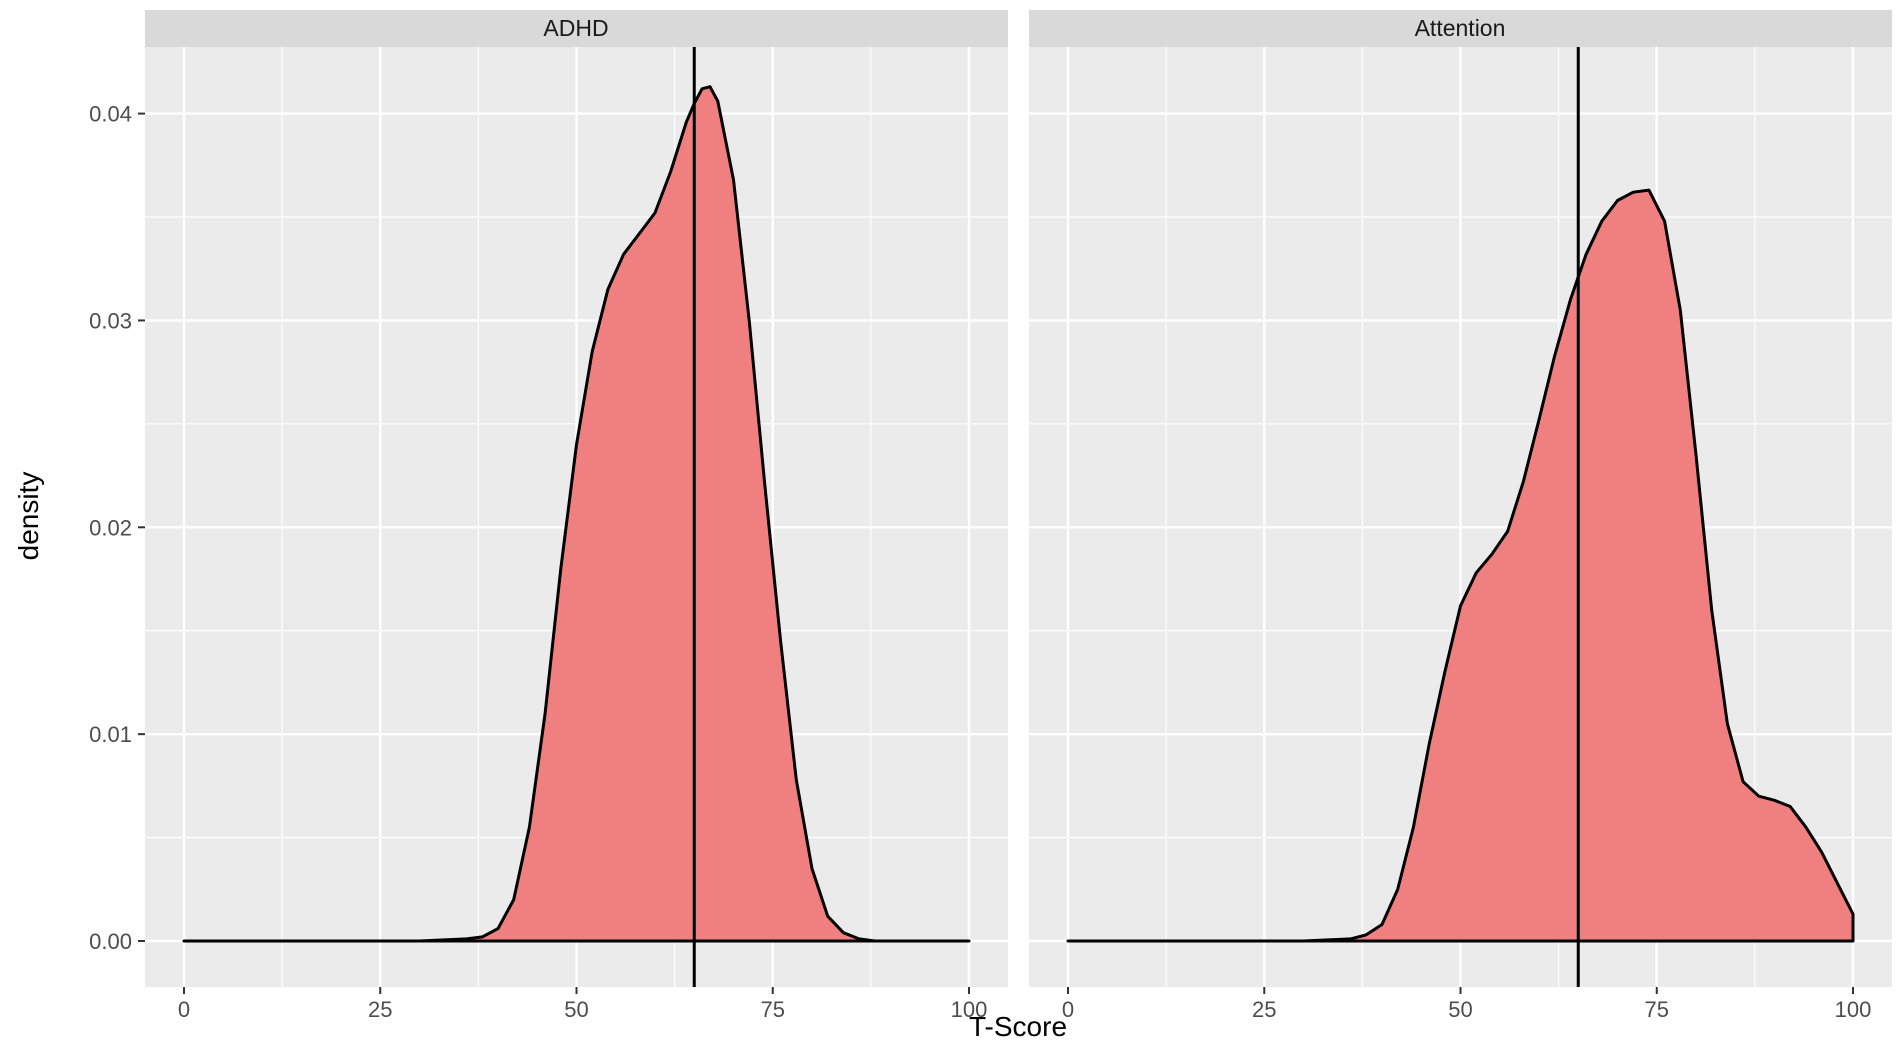 Image resolution: width=1902 pixels, height=1043 pixels. What do you see at coordinates (110, 941) in the screenshot?
I see `y-tick-label: 0.00` at bounding box center [110, 941].